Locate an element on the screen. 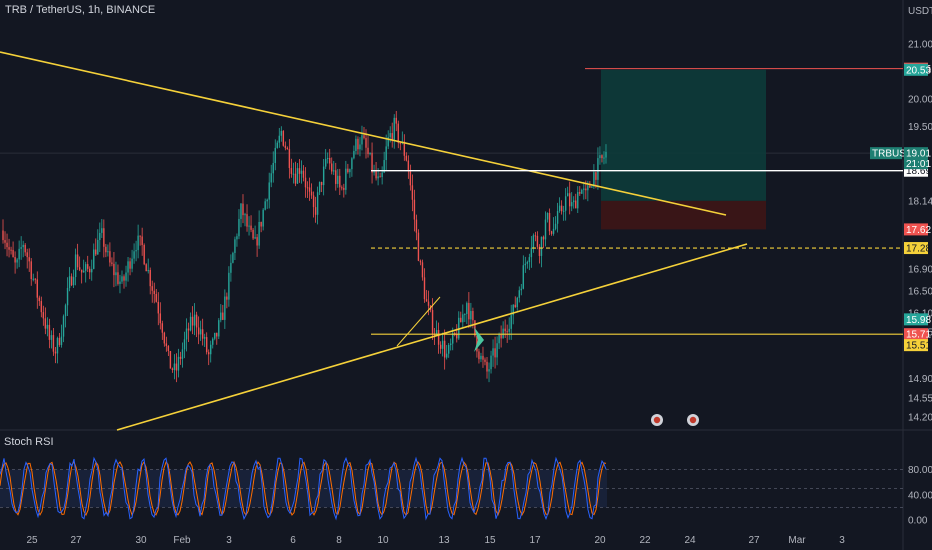  time-tick-label: 27 is located at coordinates (754, 540).